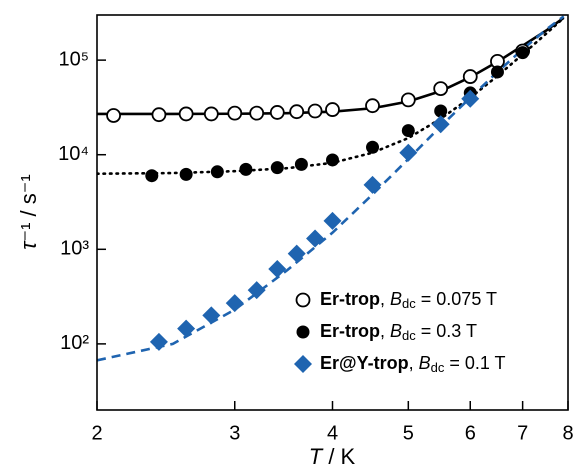 This screenshot has height=470, width=573. What do you see at coordinates (332, 433) in the screenshot?
I see `x-tick-label: 4` at bounding box center [332, 433].